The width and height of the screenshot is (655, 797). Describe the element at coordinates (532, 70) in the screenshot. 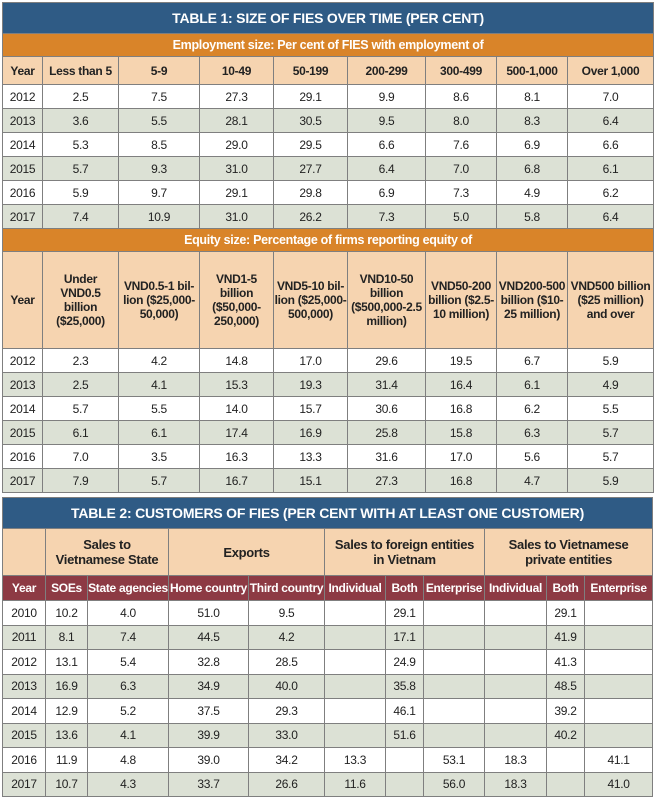

I see `column-header: 500-1,000` at that location.